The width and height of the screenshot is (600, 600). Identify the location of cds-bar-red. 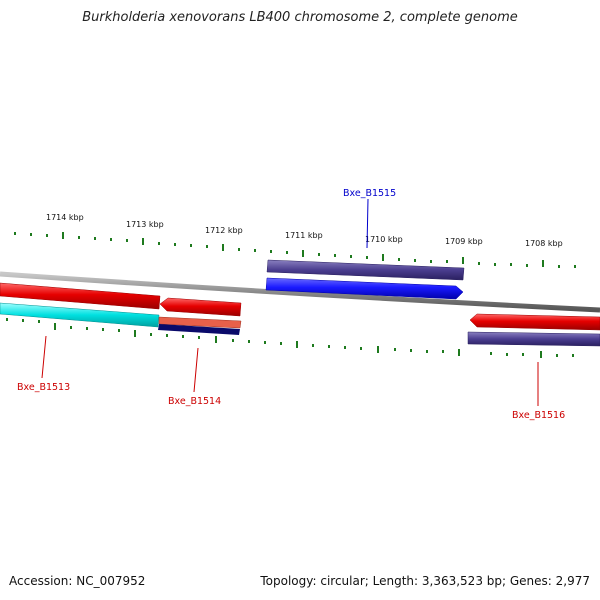
(80, 296).